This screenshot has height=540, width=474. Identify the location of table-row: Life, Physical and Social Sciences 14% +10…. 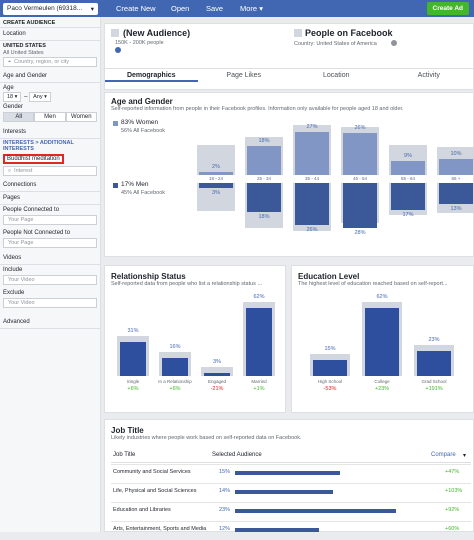
(291, 492).